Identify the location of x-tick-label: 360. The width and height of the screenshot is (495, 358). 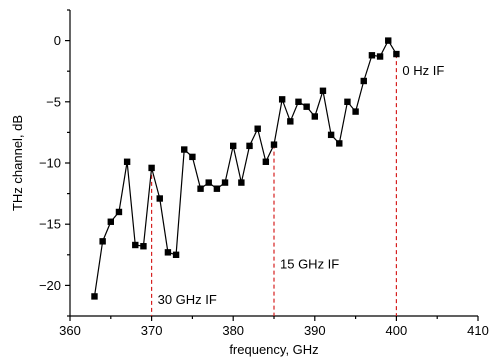
(70, 330).